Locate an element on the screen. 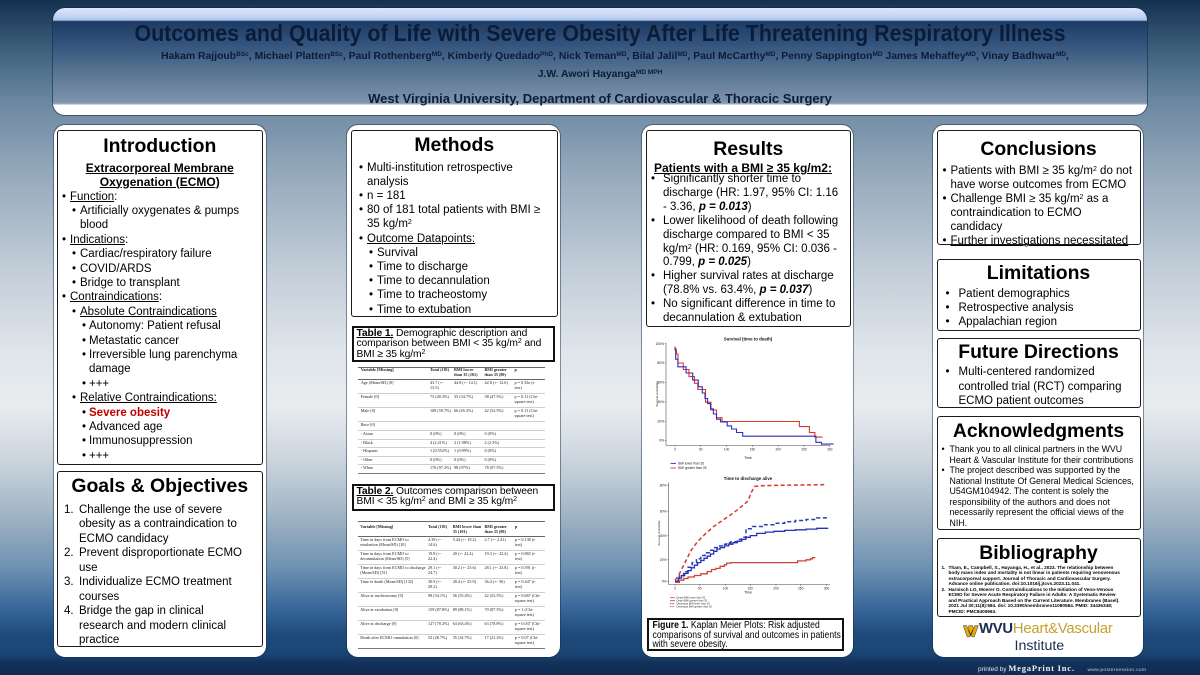 The width and height of the screenshot is (1200, 675). svg-text: Survival (time to death) is located at coordinates (748, 339).